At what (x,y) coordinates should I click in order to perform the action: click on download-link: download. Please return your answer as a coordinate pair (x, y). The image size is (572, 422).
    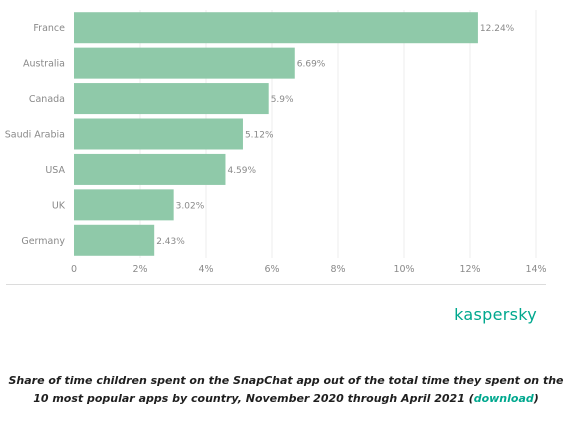
    Looking at the image, I should click on (503, 398).